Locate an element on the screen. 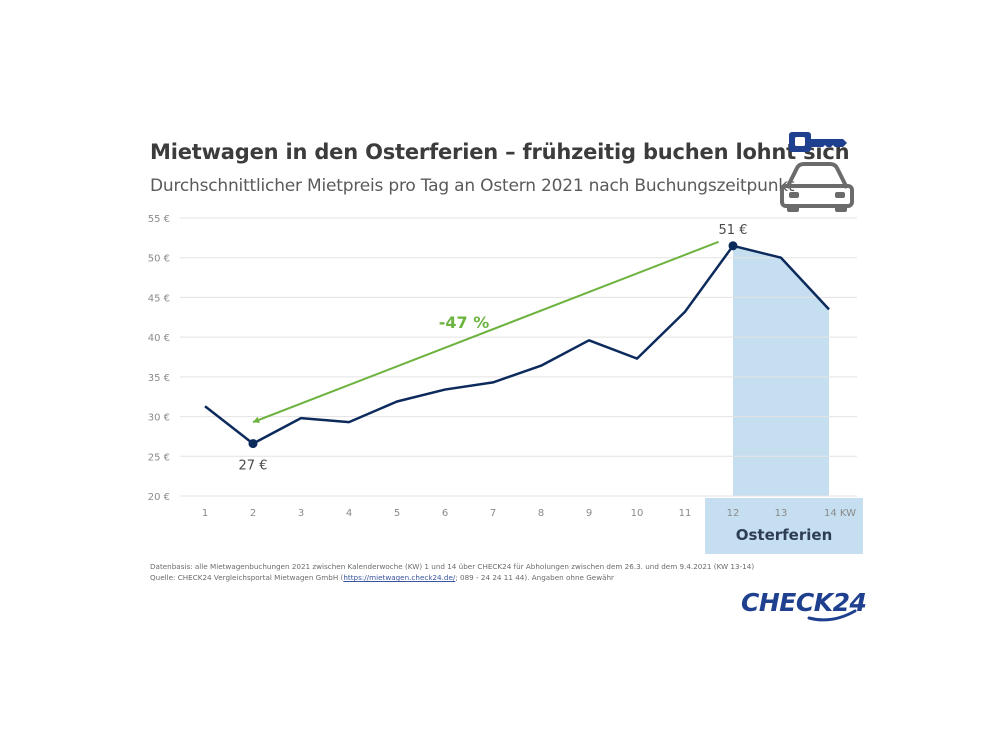 This screenshot has width=1000, height=750. car-key-icon is located at coordinates (817, 172).